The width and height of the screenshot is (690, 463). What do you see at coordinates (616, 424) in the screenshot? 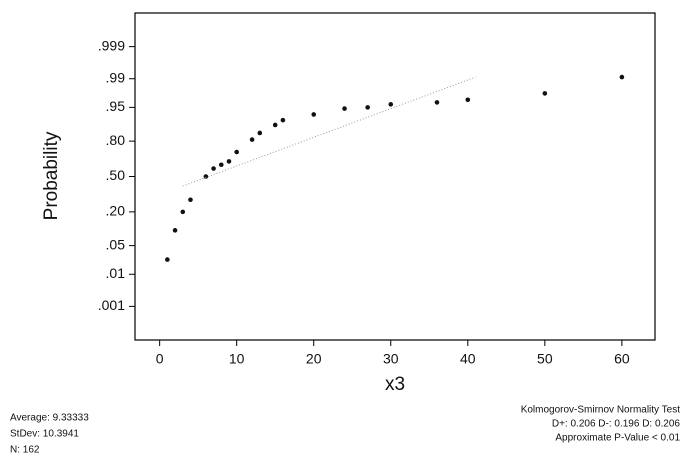
I see `test-text: D+: 0.206 D-: 0.196 D: 0.206` at bounding box center [616, 424].